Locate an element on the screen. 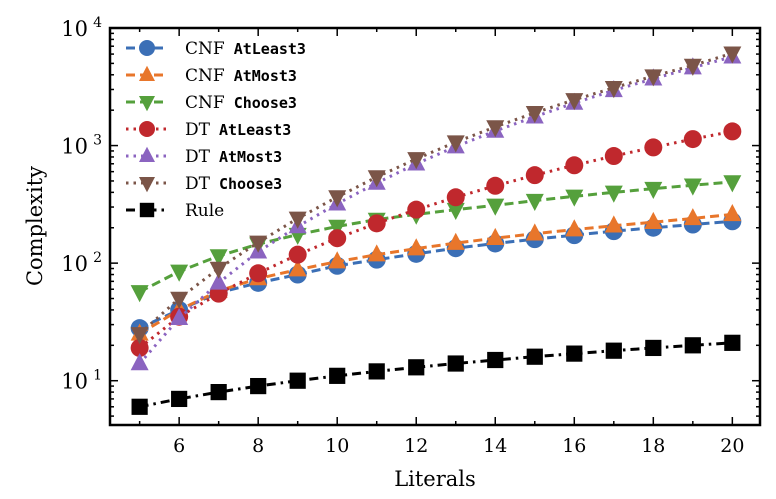 This screenshot has width=776, height=499. legend-item: DT AtMost3 is located at coordinates (204, 156).